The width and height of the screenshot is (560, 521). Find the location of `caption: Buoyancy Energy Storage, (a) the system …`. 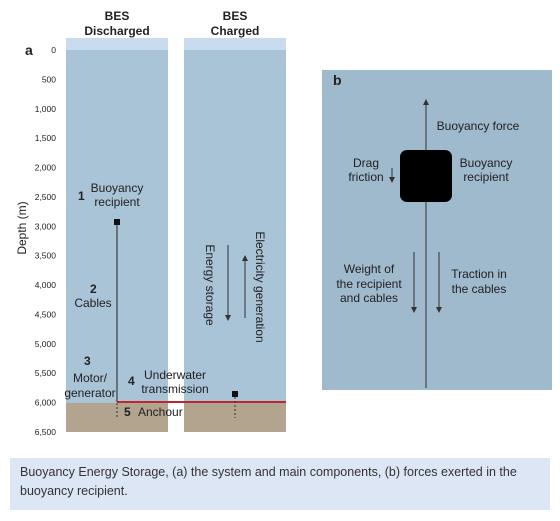

caption: Buoyancy Energy Storage, (a) the system … is located at coordinates (280, 484).